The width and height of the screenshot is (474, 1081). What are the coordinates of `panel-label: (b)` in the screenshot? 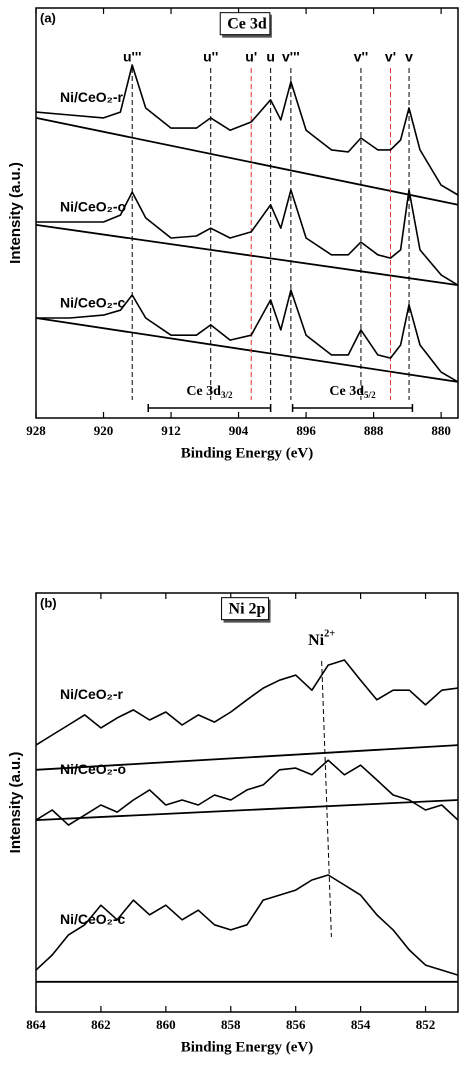 It's located at (48, 602).